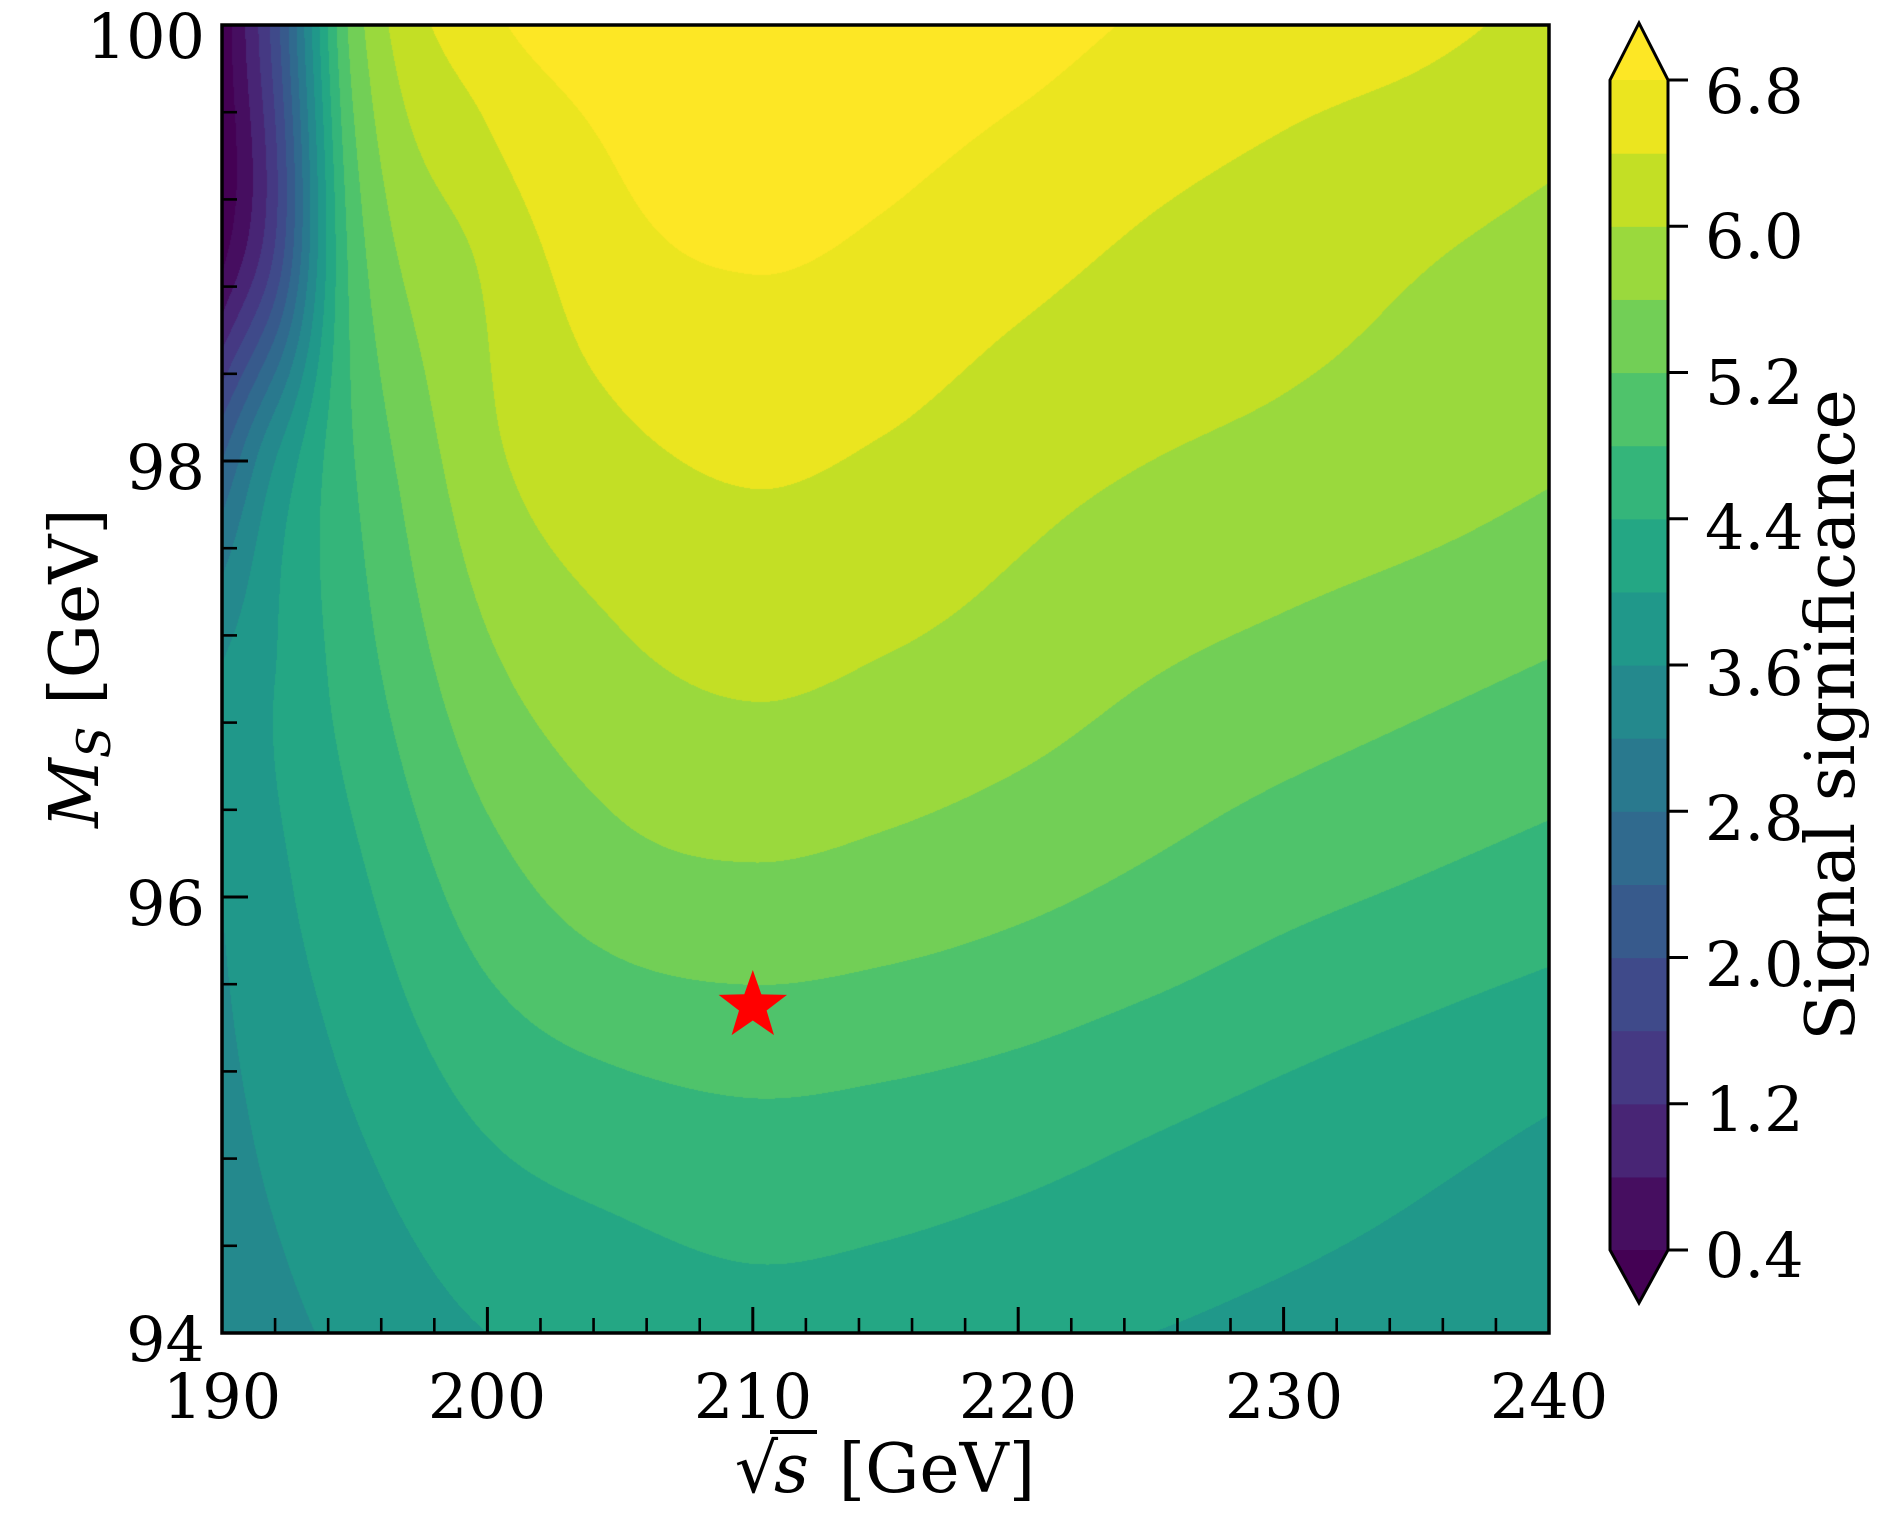 The width and height of the screenshot is (1890, 1516). I want to click on x-axis-unit: [GeV], so click(937, 1469).